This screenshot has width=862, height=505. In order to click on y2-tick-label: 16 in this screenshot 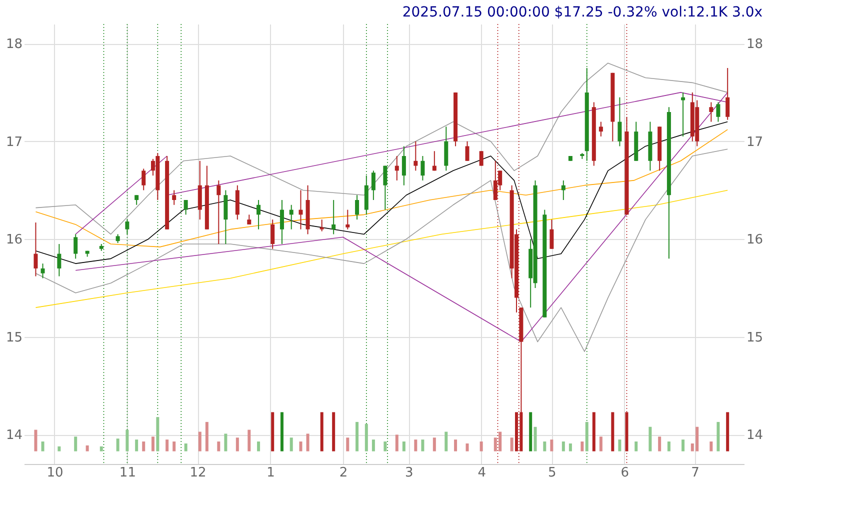, I will do `click(755, 240)`.